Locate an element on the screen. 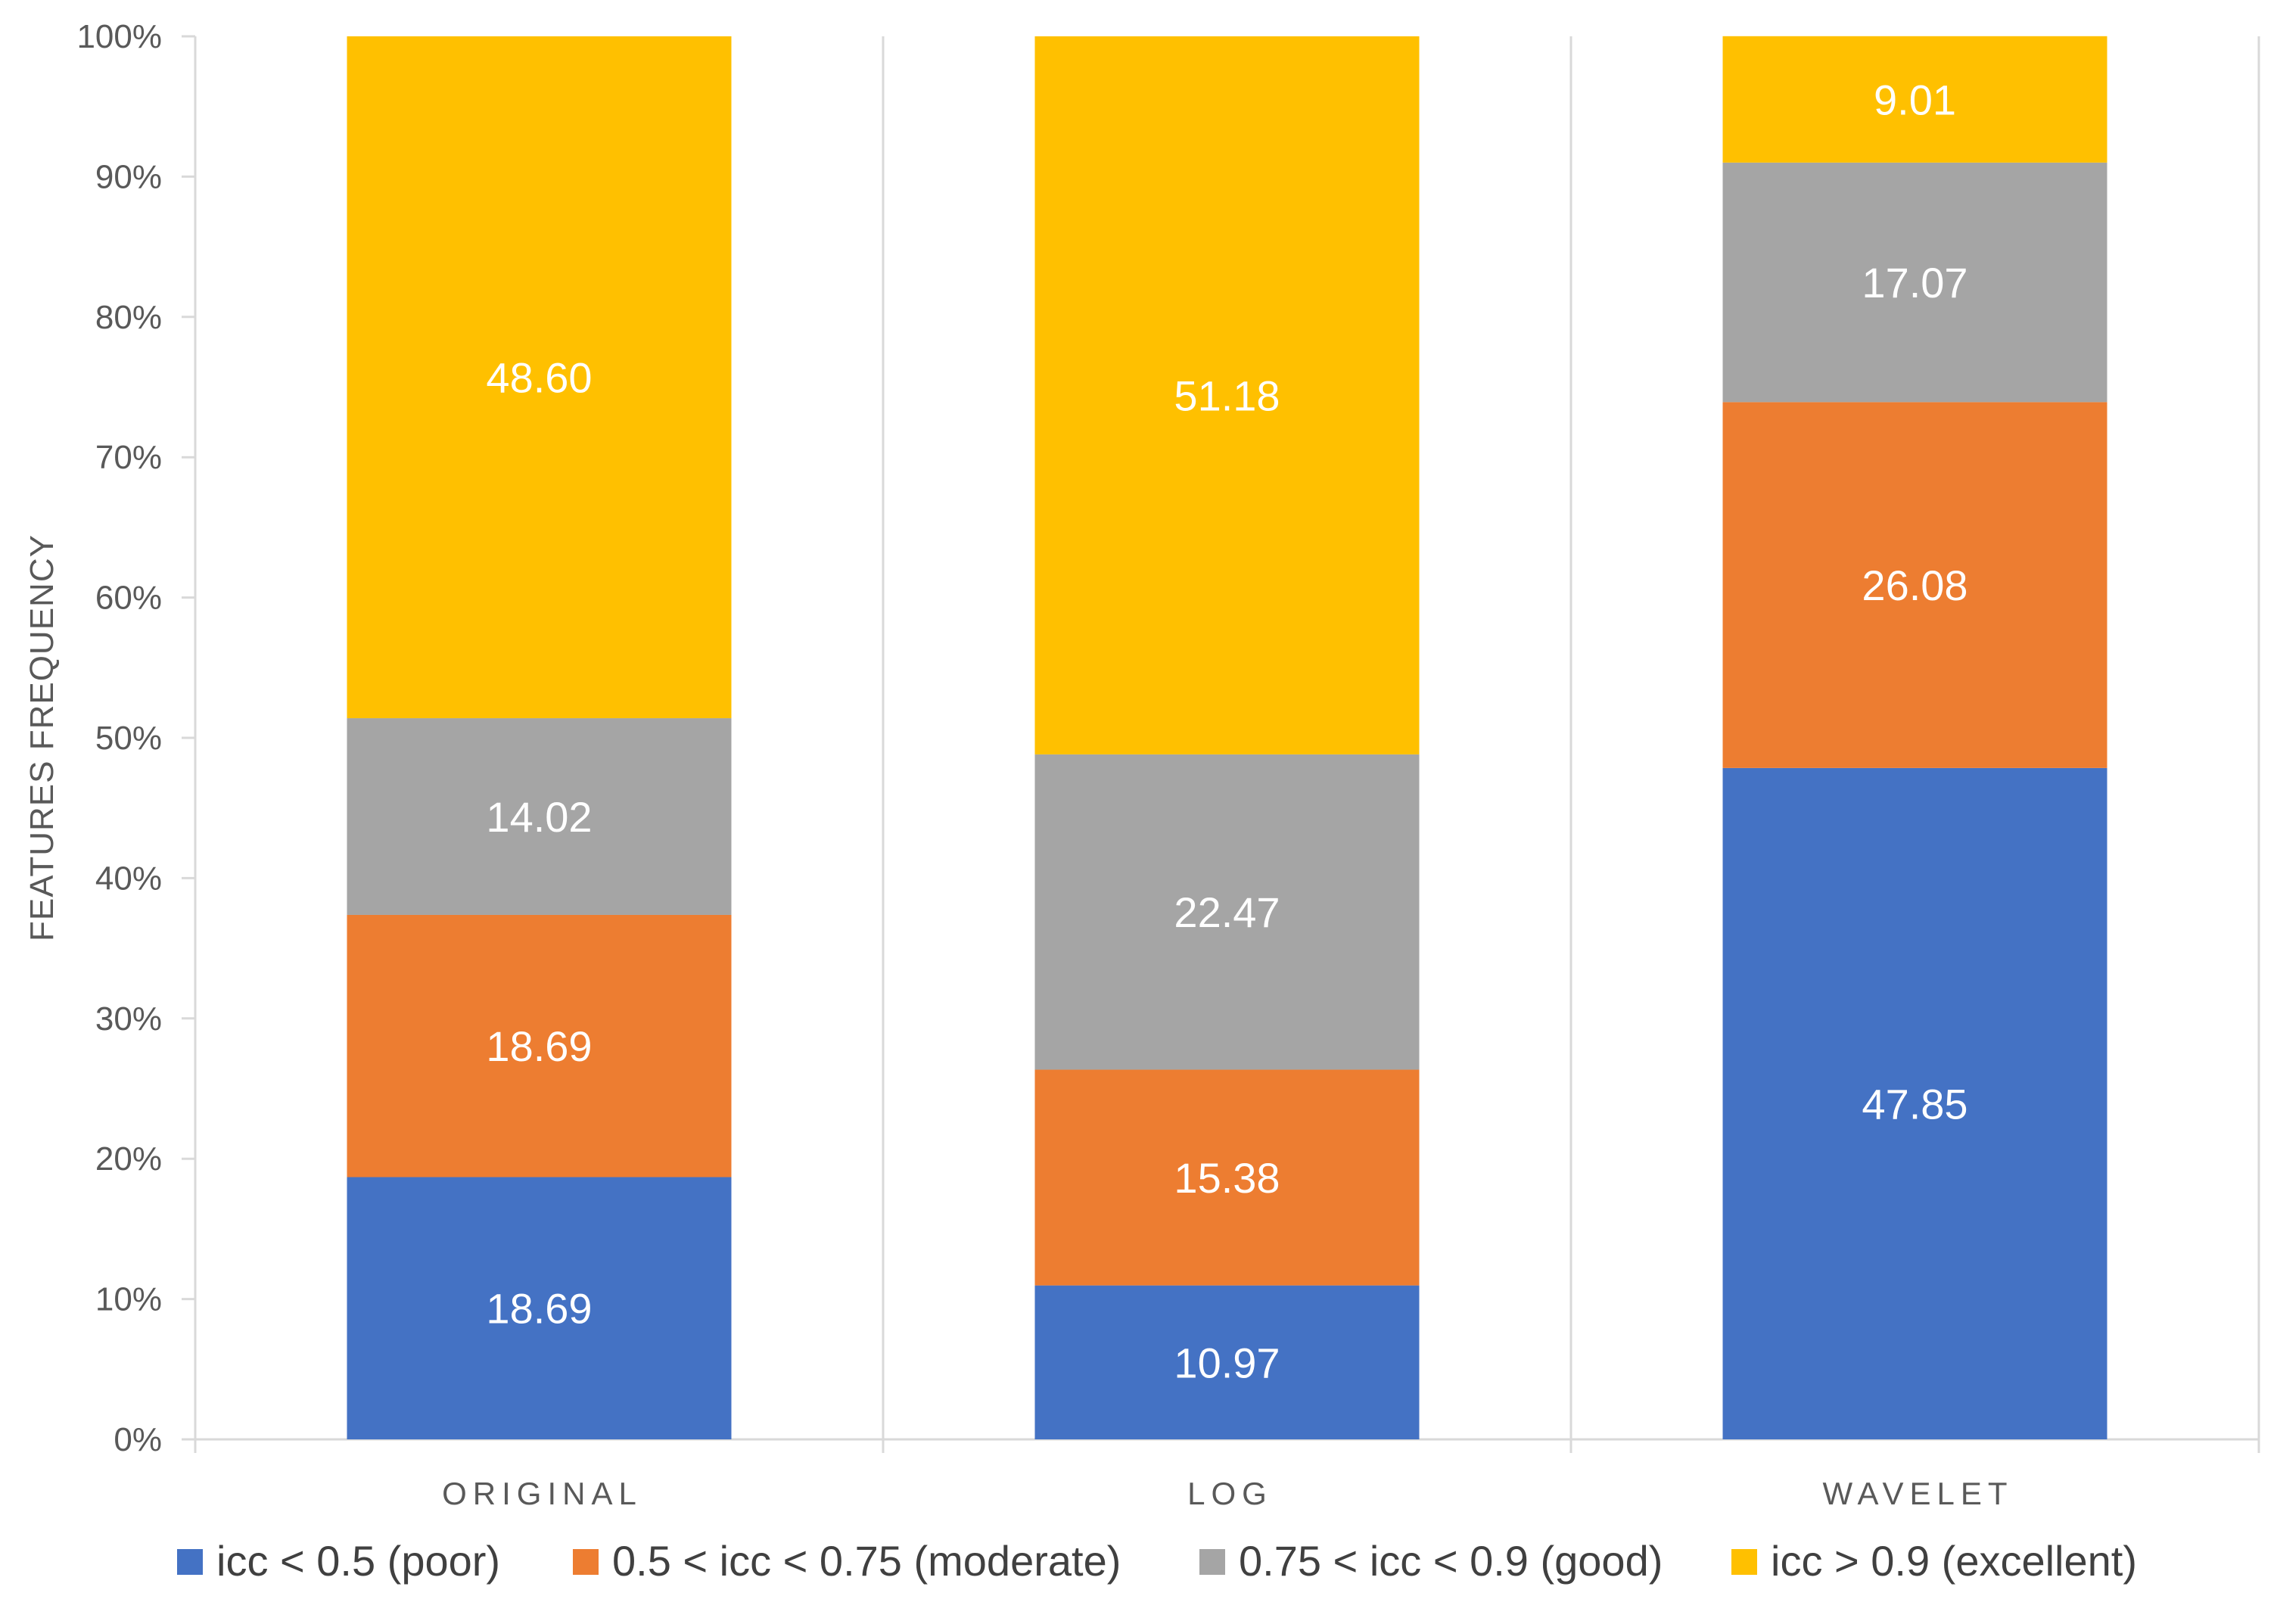 The image size is (2277, 1624). data-label: 9.01 is located at coordinates (1915, 100).